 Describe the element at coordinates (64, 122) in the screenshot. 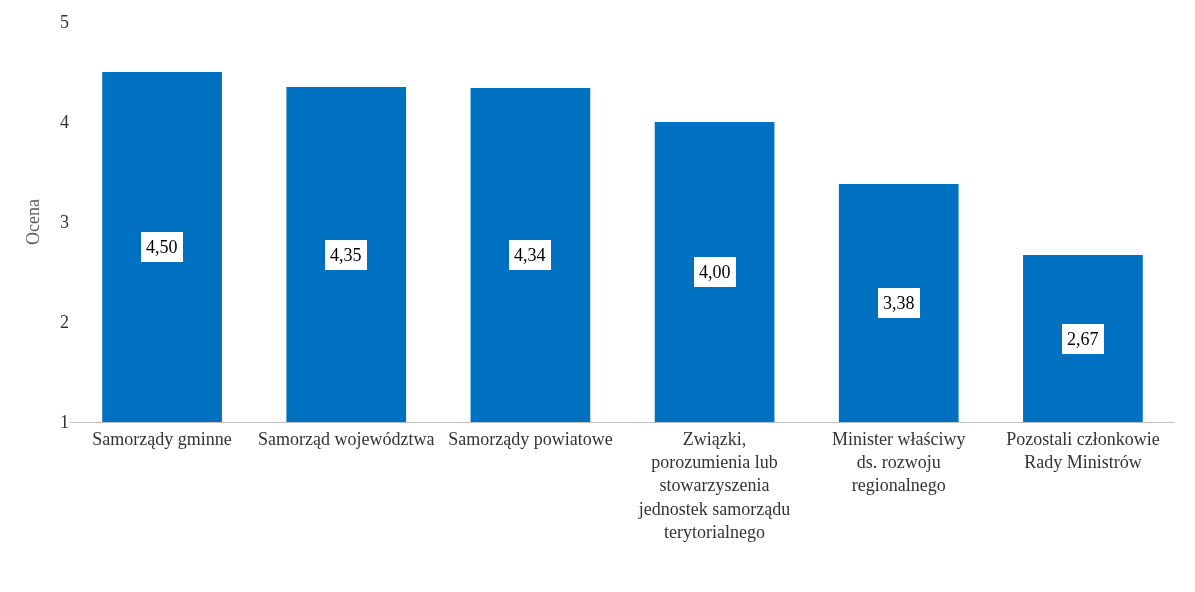

I see `y-tick-label: 4` at that location.